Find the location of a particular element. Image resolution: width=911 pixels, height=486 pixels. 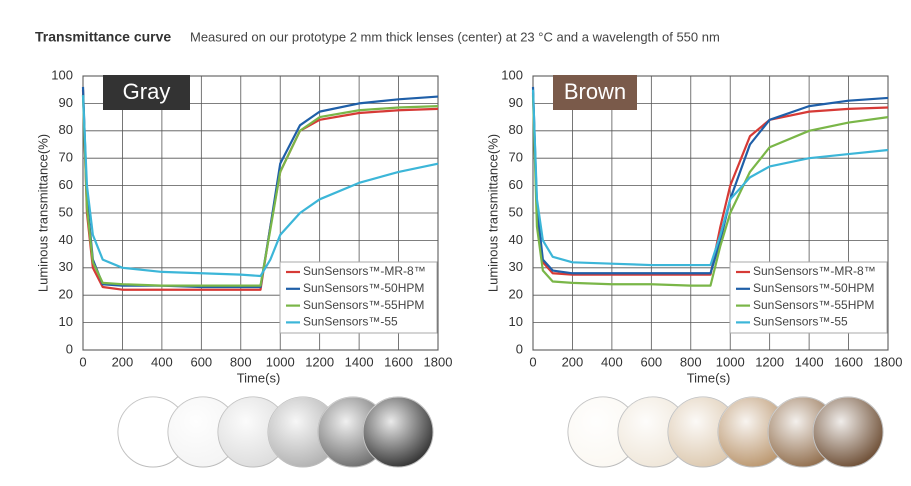

title: Transmittance curve is located at coordinates (103, 37).